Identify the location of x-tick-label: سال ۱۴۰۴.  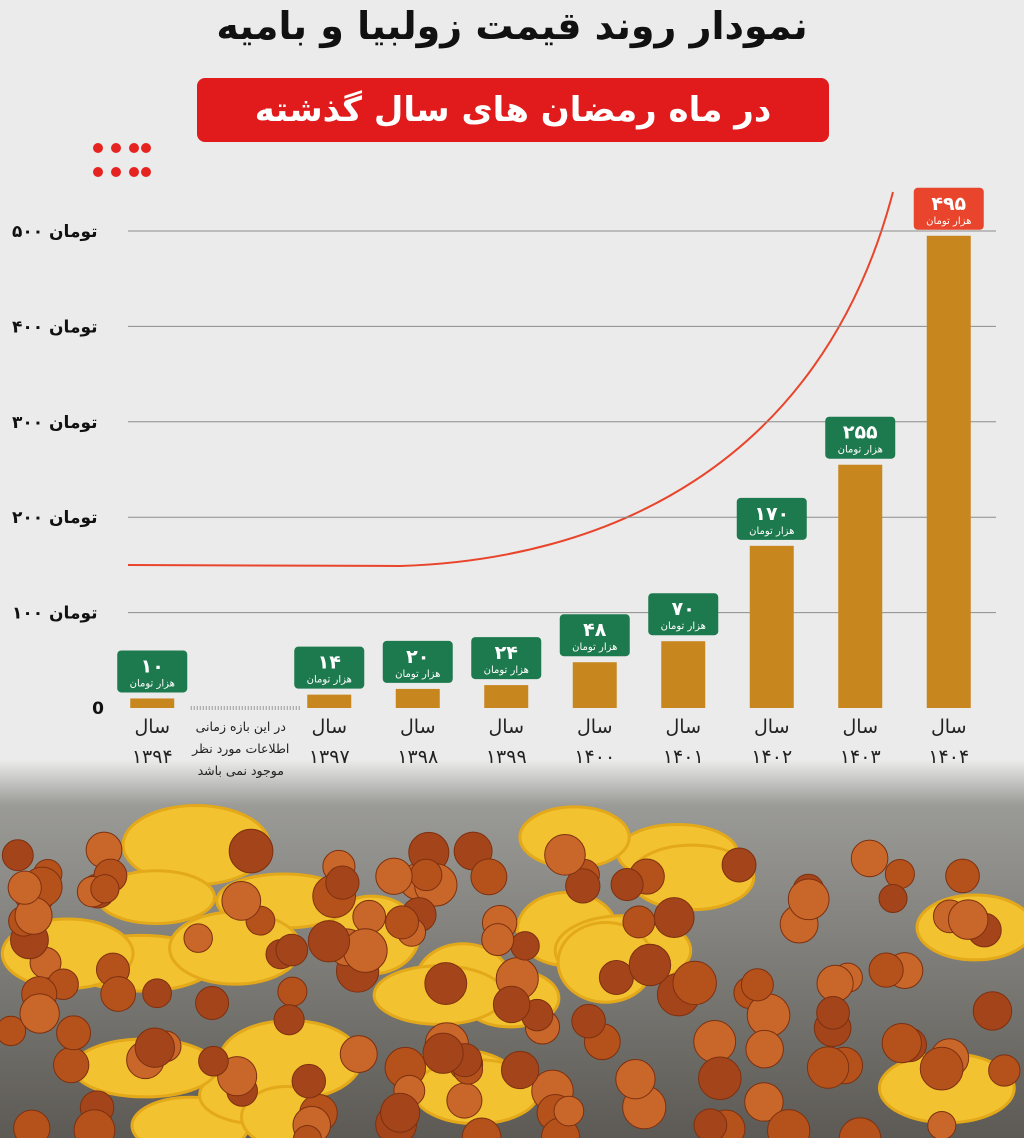
(949, 742).